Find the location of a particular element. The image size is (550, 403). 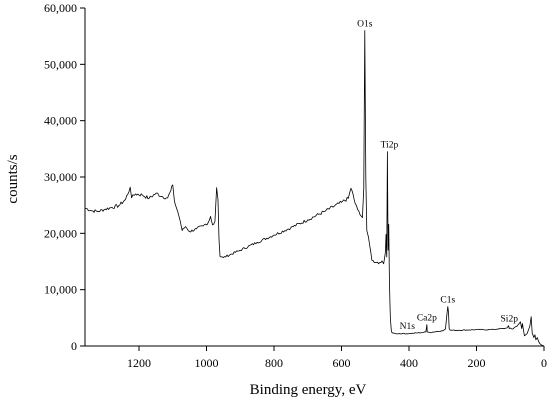

x-tick-label: 200 is located at coordinates (477, 363).